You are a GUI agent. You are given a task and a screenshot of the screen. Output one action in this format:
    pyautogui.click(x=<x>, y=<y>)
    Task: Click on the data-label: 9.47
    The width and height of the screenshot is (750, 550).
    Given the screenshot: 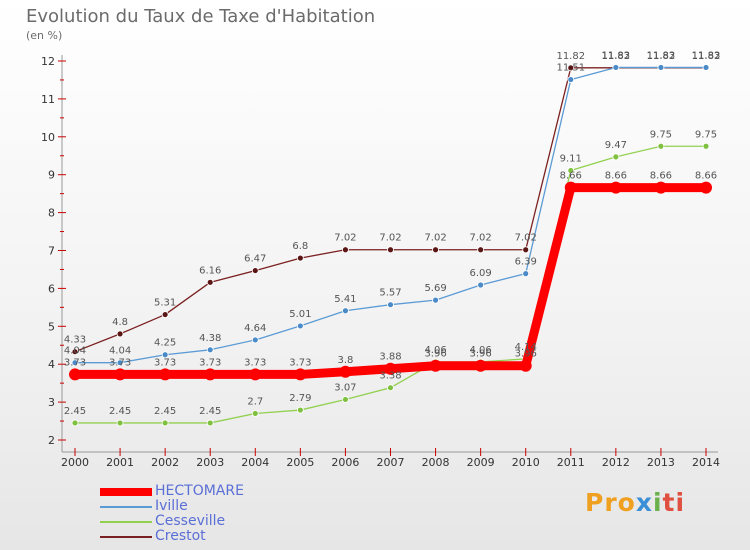 What is the action you would take?
    pyautogui.click(x=616, y=145)
    